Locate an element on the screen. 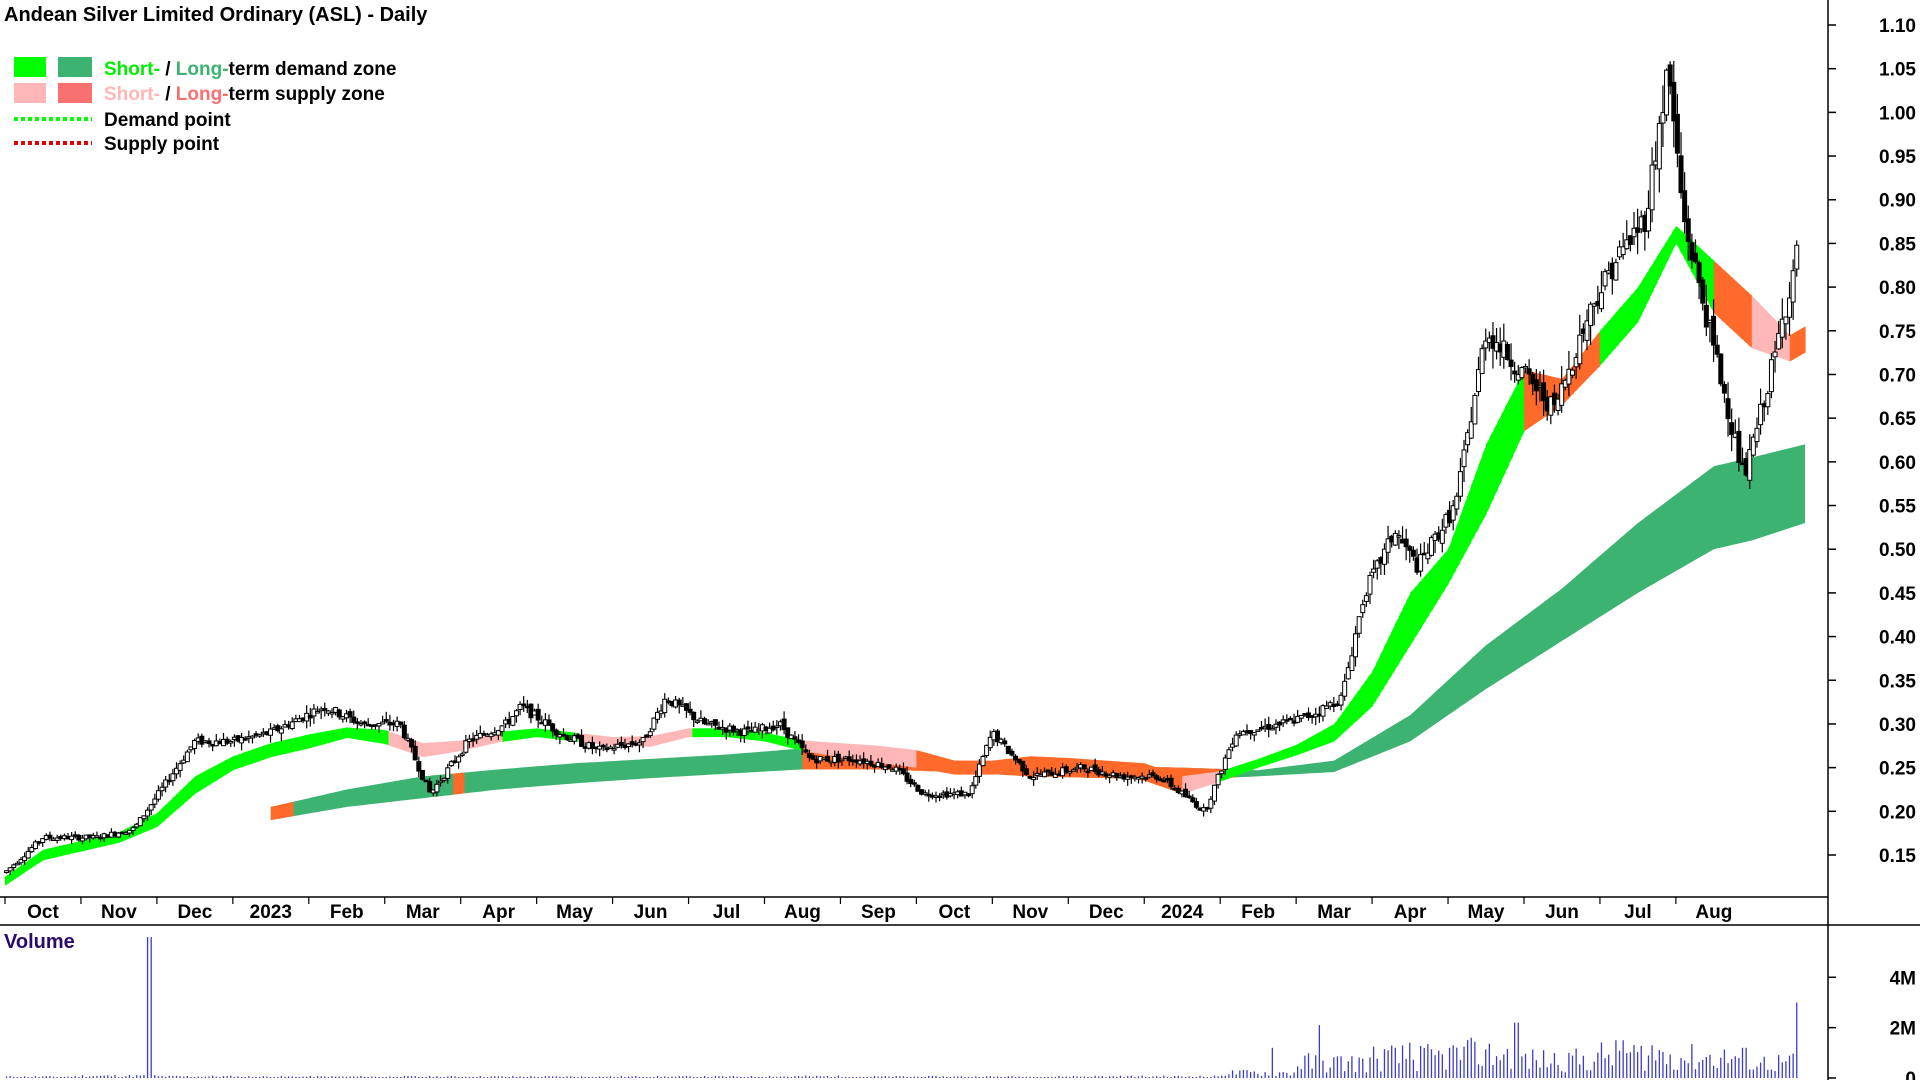 The image size is (1920, 1080). y-tick-label: 0.25 is located at coordinates (1897, 769).